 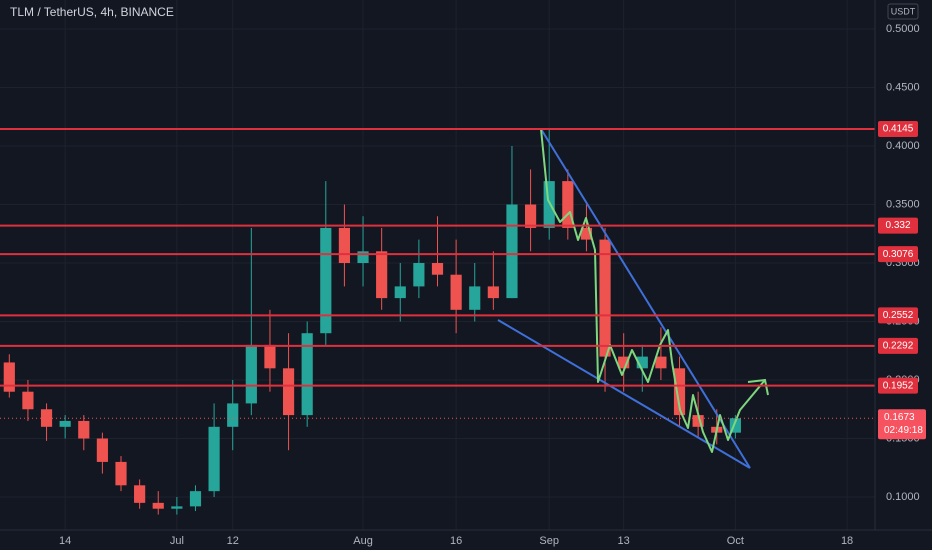 What do you see at coordinates (363, 541) in the screenshot?
I see `x-tick-label: Aug` at bounding box center [363, 541].